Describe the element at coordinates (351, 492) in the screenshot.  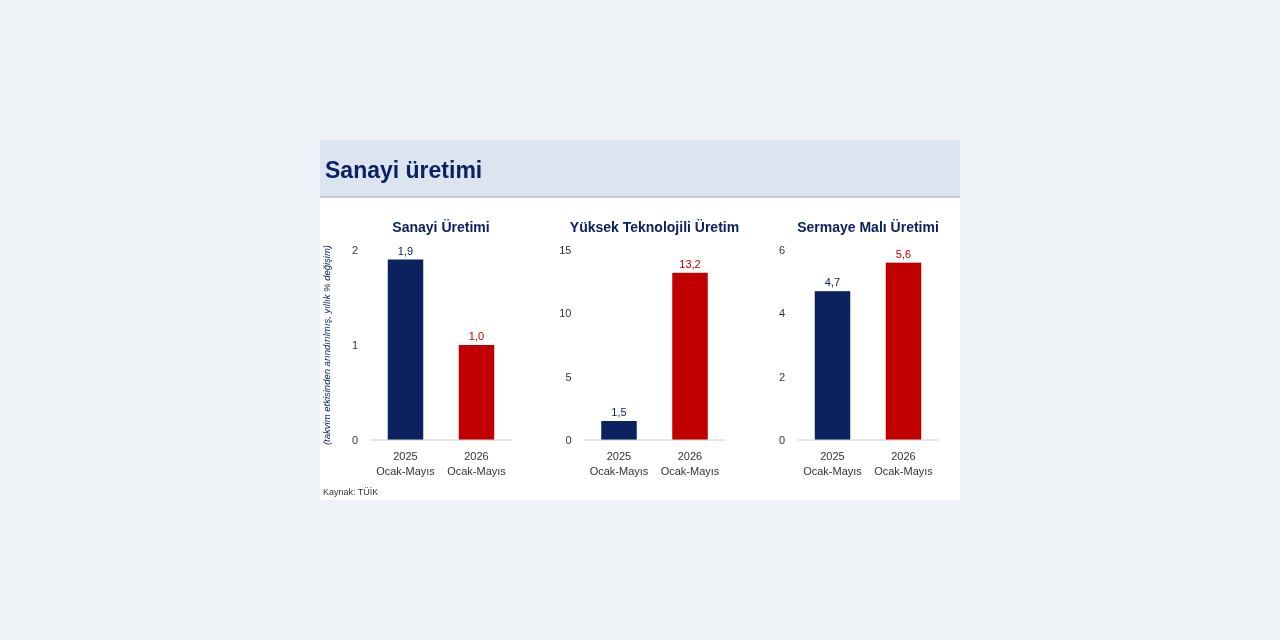
I see `text: Kaynak: TÜİK` at that location.